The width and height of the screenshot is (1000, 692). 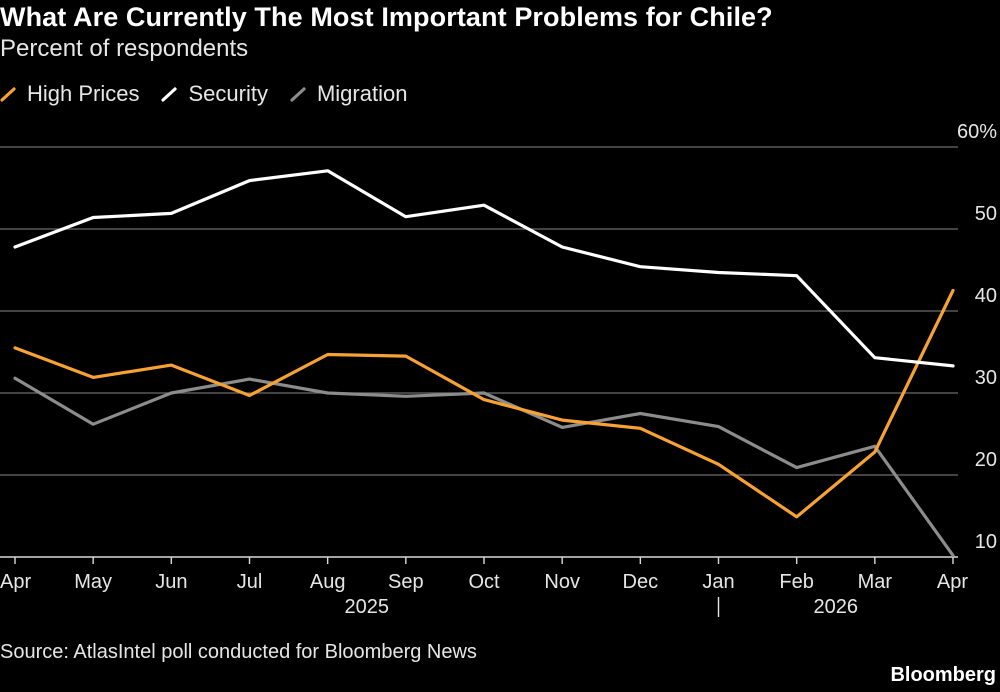 What do you see at coordinates (406, 582) in the screenshot?
I see `x-tick-label-5: Sep` at bounding box center [406, 582].